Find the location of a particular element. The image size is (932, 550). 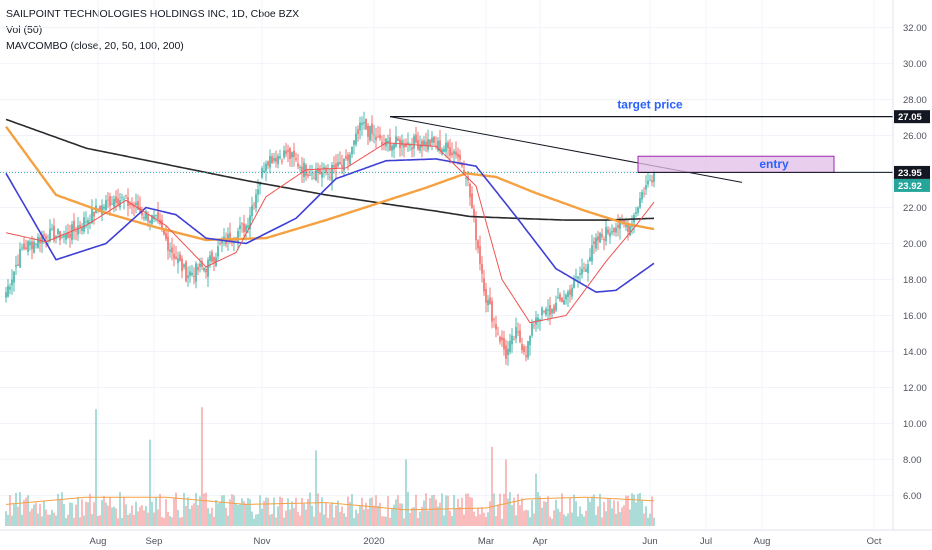

y-tick-label: 32.00 is located at coordinates (915, 28).